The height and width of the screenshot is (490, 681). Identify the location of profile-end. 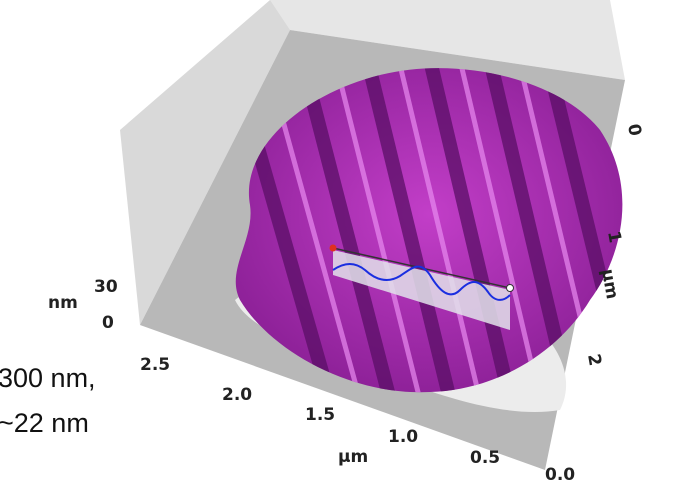
(510, 288).